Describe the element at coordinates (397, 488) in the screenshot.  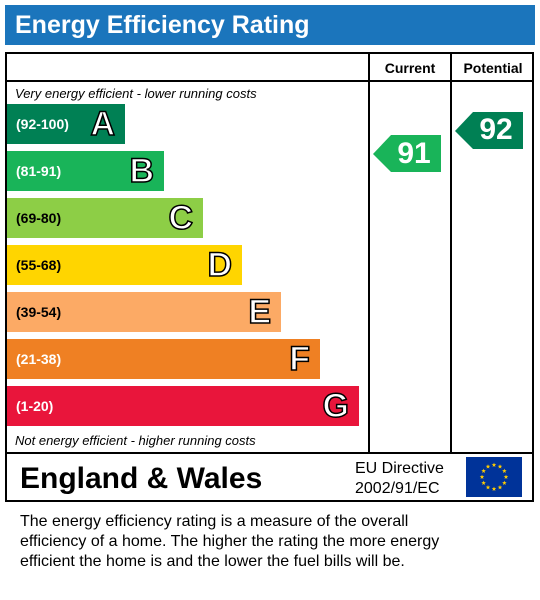
I see `eu-directive-number: 2002/91/EC` at that location.